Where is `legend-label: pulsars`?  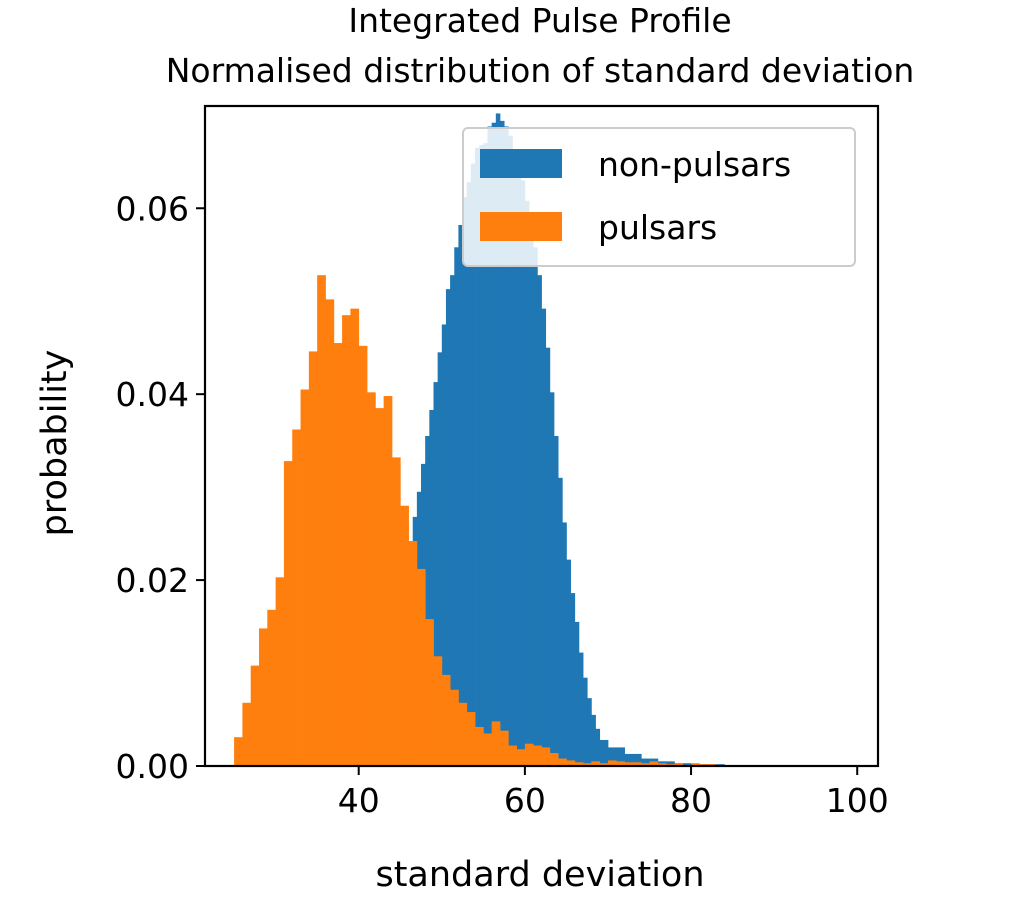 legend-label: pulsars is located at coordinates (657, 227).